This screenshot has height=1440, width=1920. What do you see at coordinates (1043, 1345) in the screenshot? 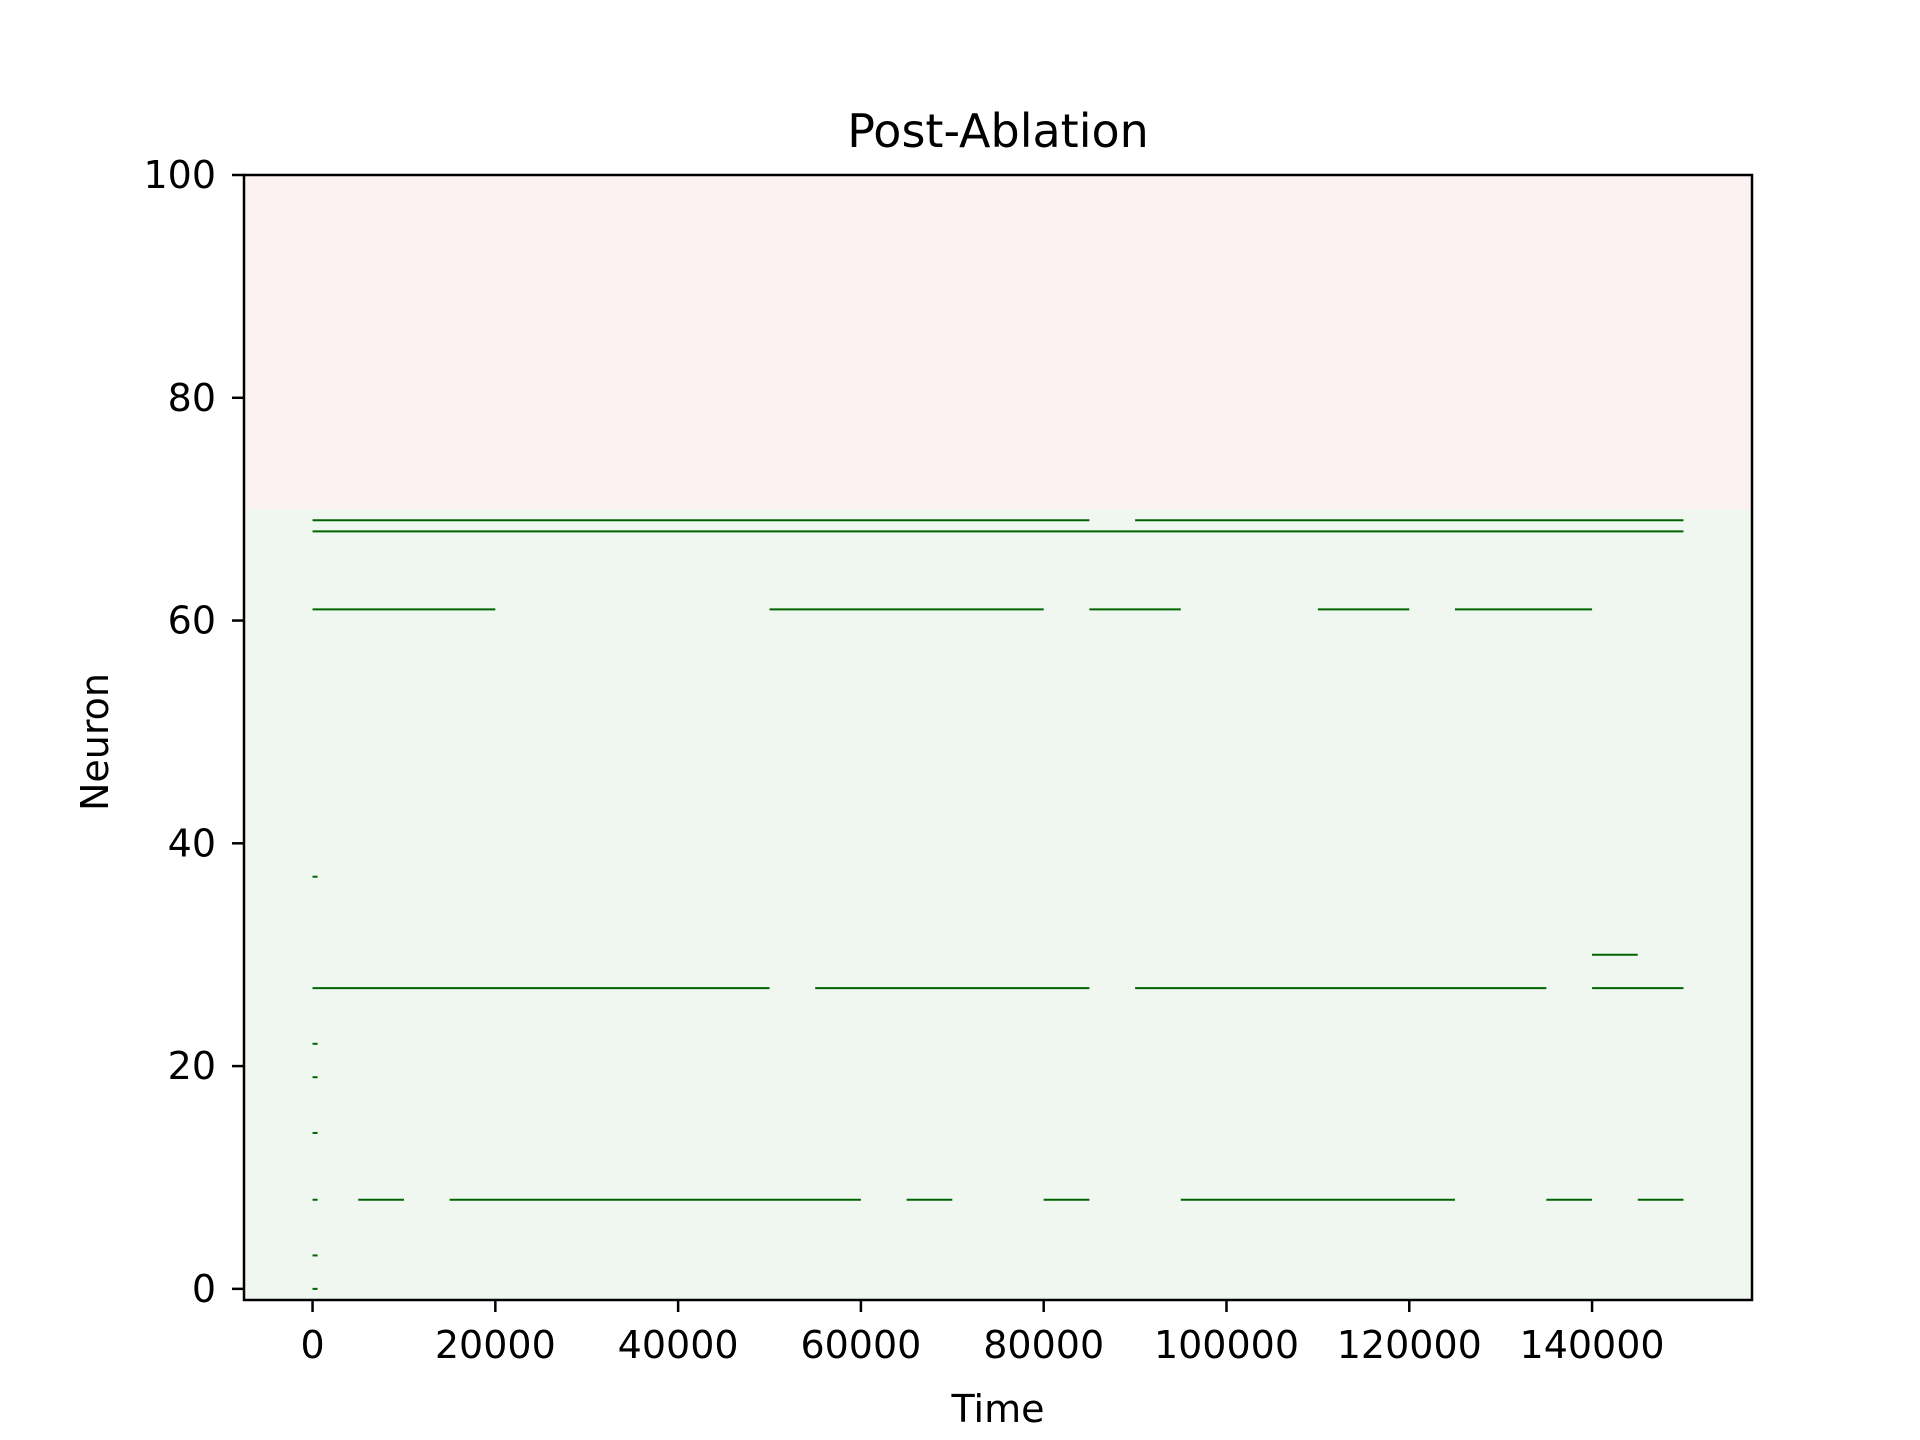
I see `x-tick-label: 80000` at bounding box center [1043, 1345].